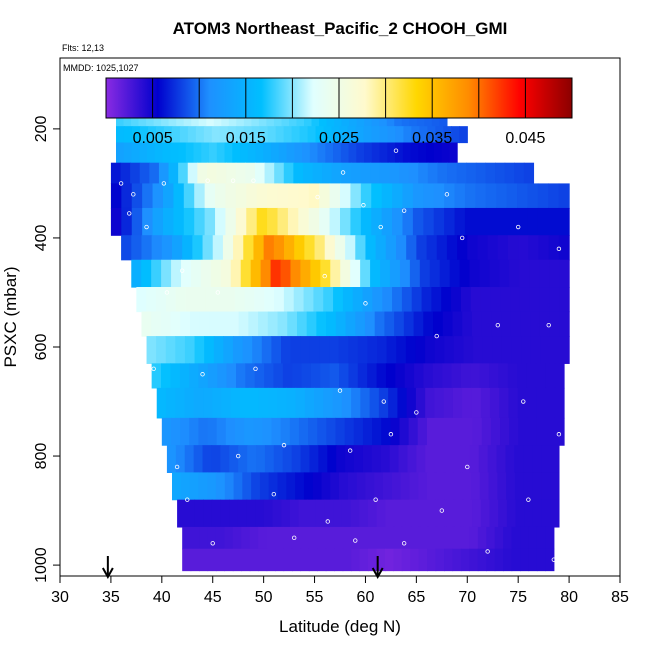 The height and width of the screenshot is (650, 650). What do you see at coordinates (41, 347) in the screenshot?
I see `y-tick-label: 600` at bounding box center [41, 347].